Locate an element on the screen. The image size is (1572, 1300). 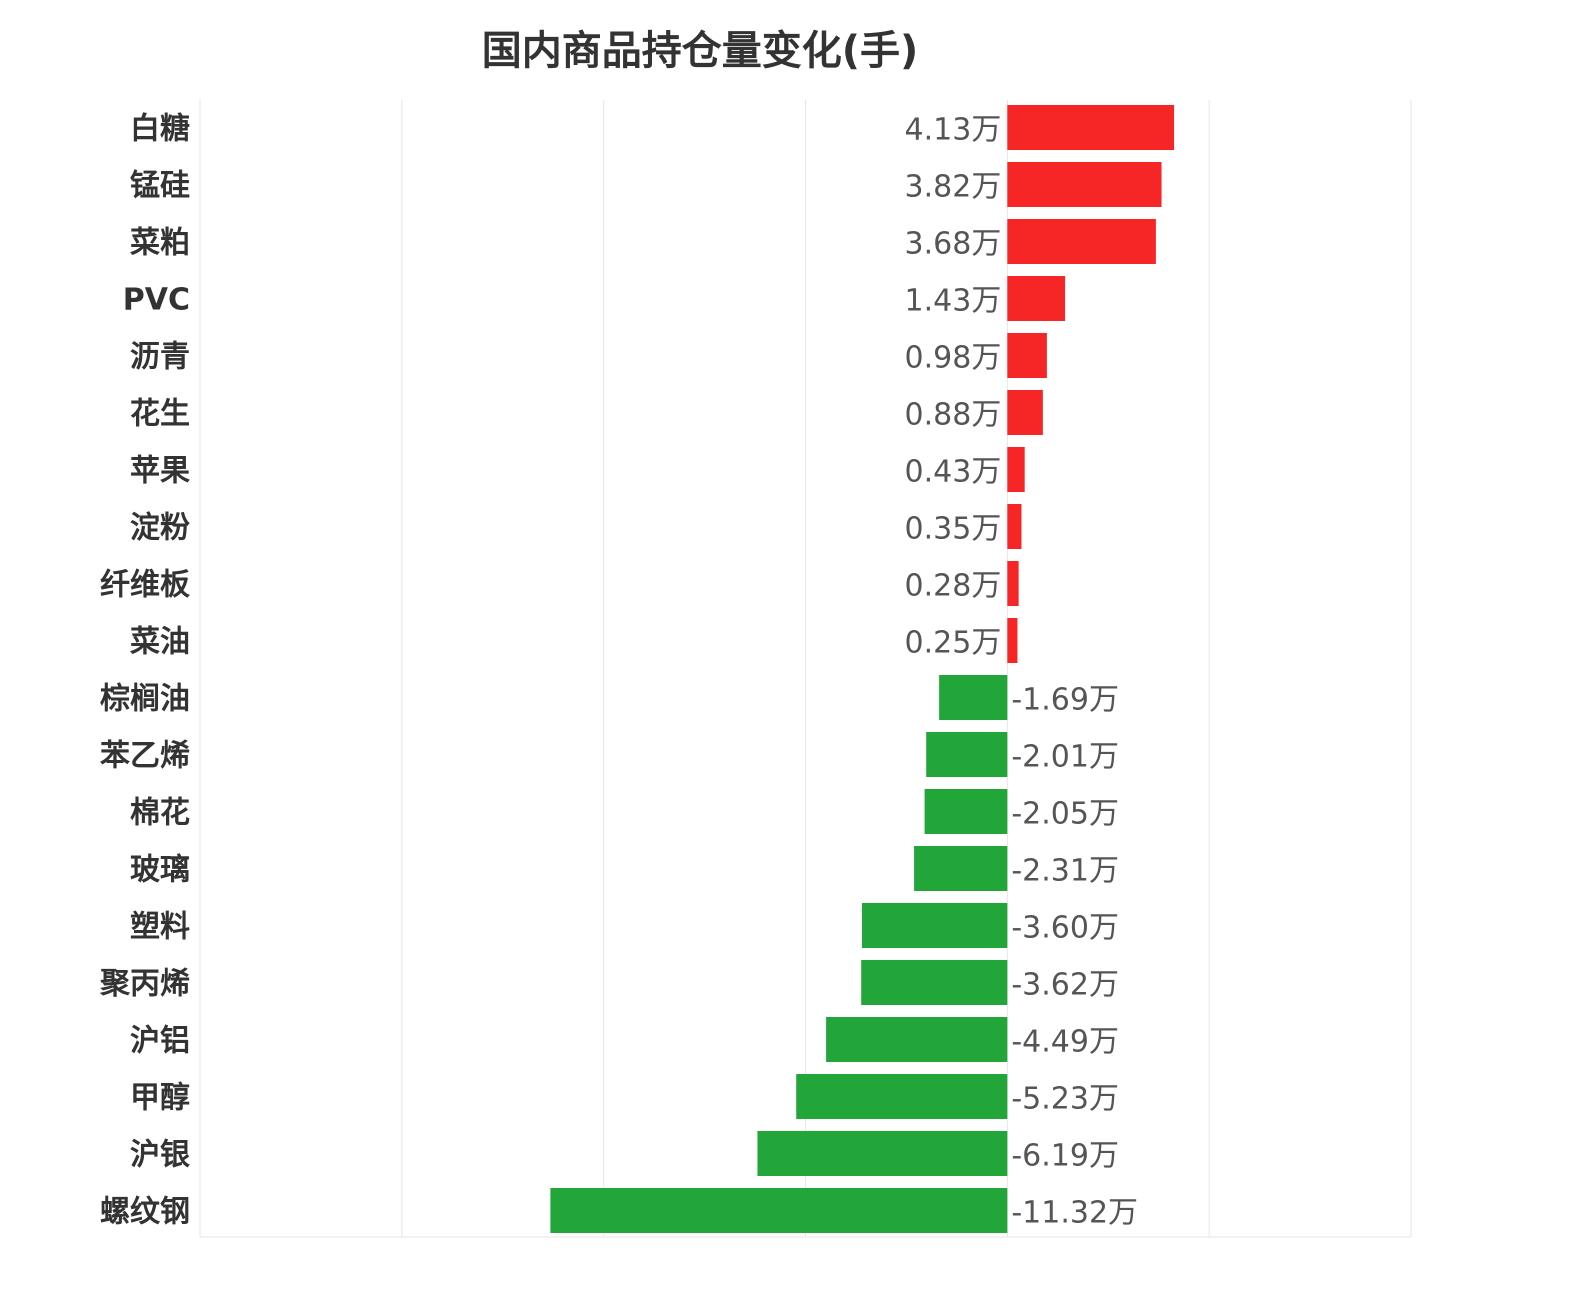
value-label: -2.01万 is located at coordinates (1065, 757).